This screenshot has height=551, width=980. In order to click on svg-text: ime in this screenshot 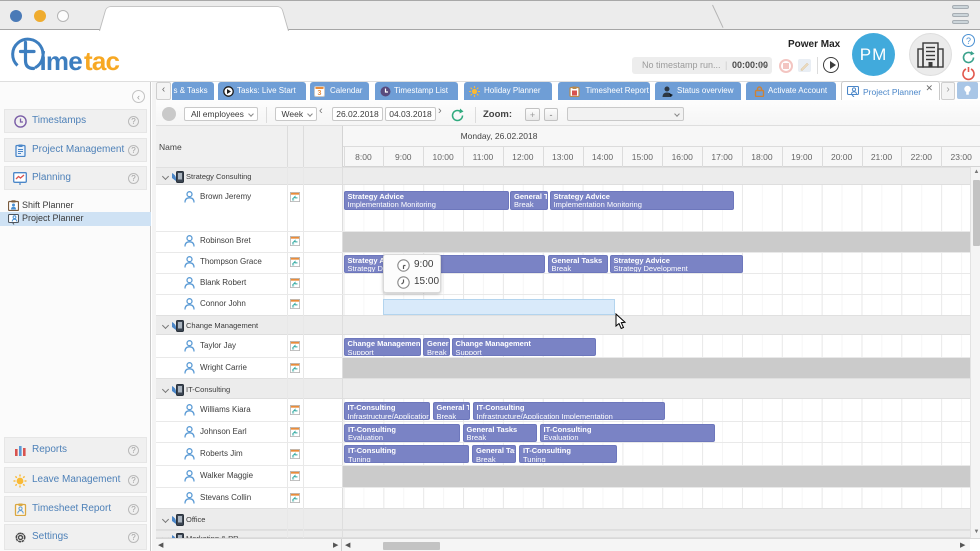, I will do `click(61, 61)`.